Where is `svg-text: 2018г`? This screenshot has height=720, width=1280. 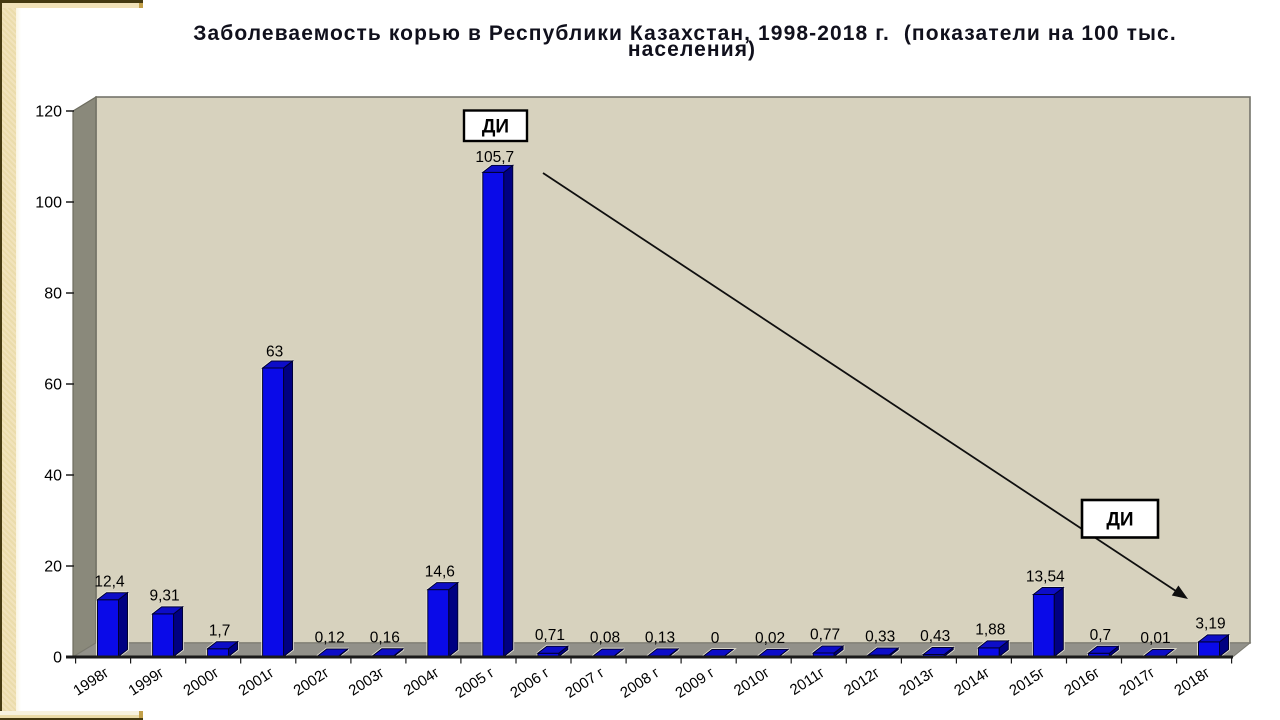
svg-text: 2018г is located at coordinates (1192, 682).